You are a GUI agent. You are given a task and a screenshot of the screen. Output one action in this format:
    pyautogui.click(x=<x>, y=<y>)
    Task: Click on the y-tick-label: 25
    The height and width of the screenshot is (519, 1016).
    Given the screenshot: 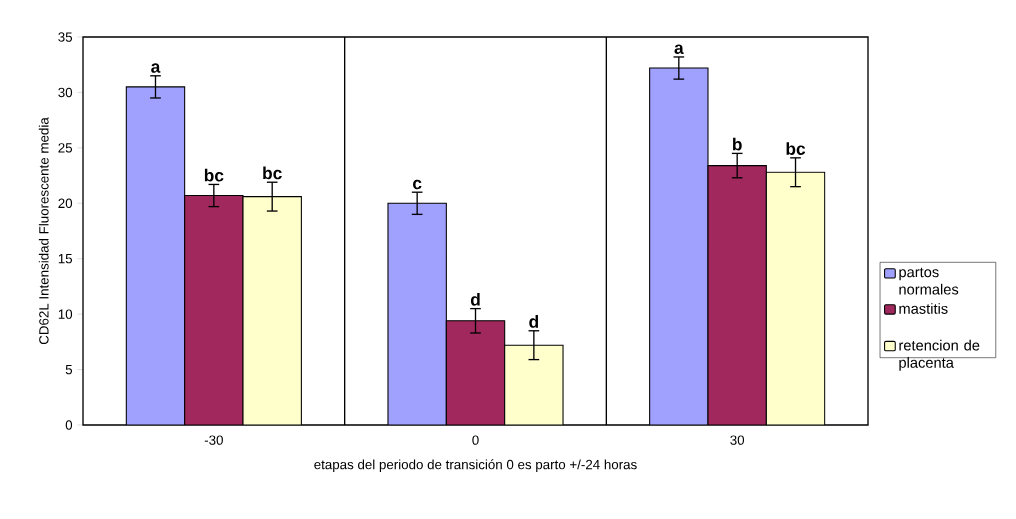 What is the action you would take?
    pyautogui.click(x=65, y=148)
    